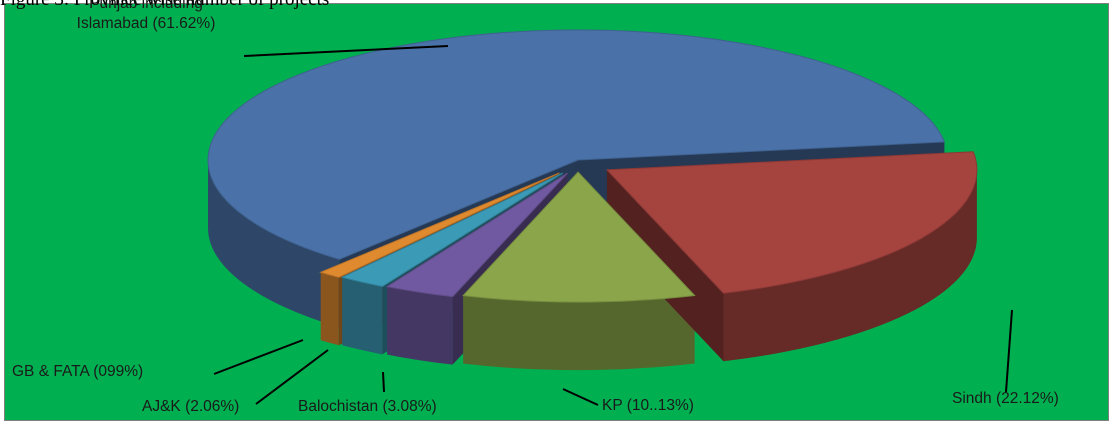 This screenshot has height=425, width=1117. What do you see at coordinates (367, 406) in the screenshot?
I see `data-label-balochistan: Balochistan (3.08%)` at bounding box center [367, 406].